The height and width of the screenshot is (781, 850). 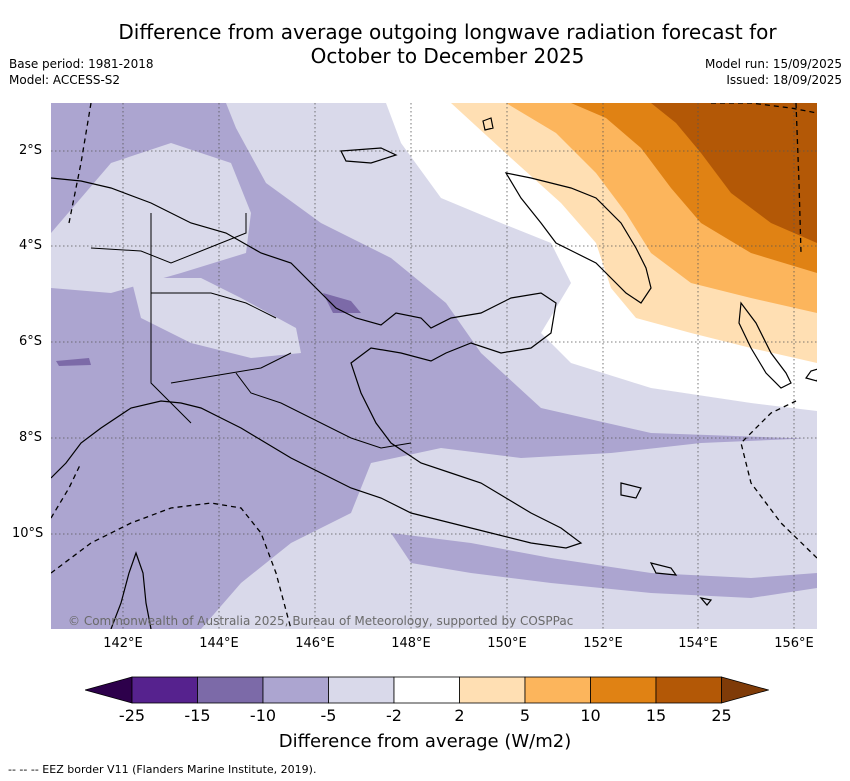 What do you see at coordinates (81, 72) in the screenshot?
I see `meta-left: Base period: 1981-2018 Model: ACCESS-S2` at bounding box center [81, 72].